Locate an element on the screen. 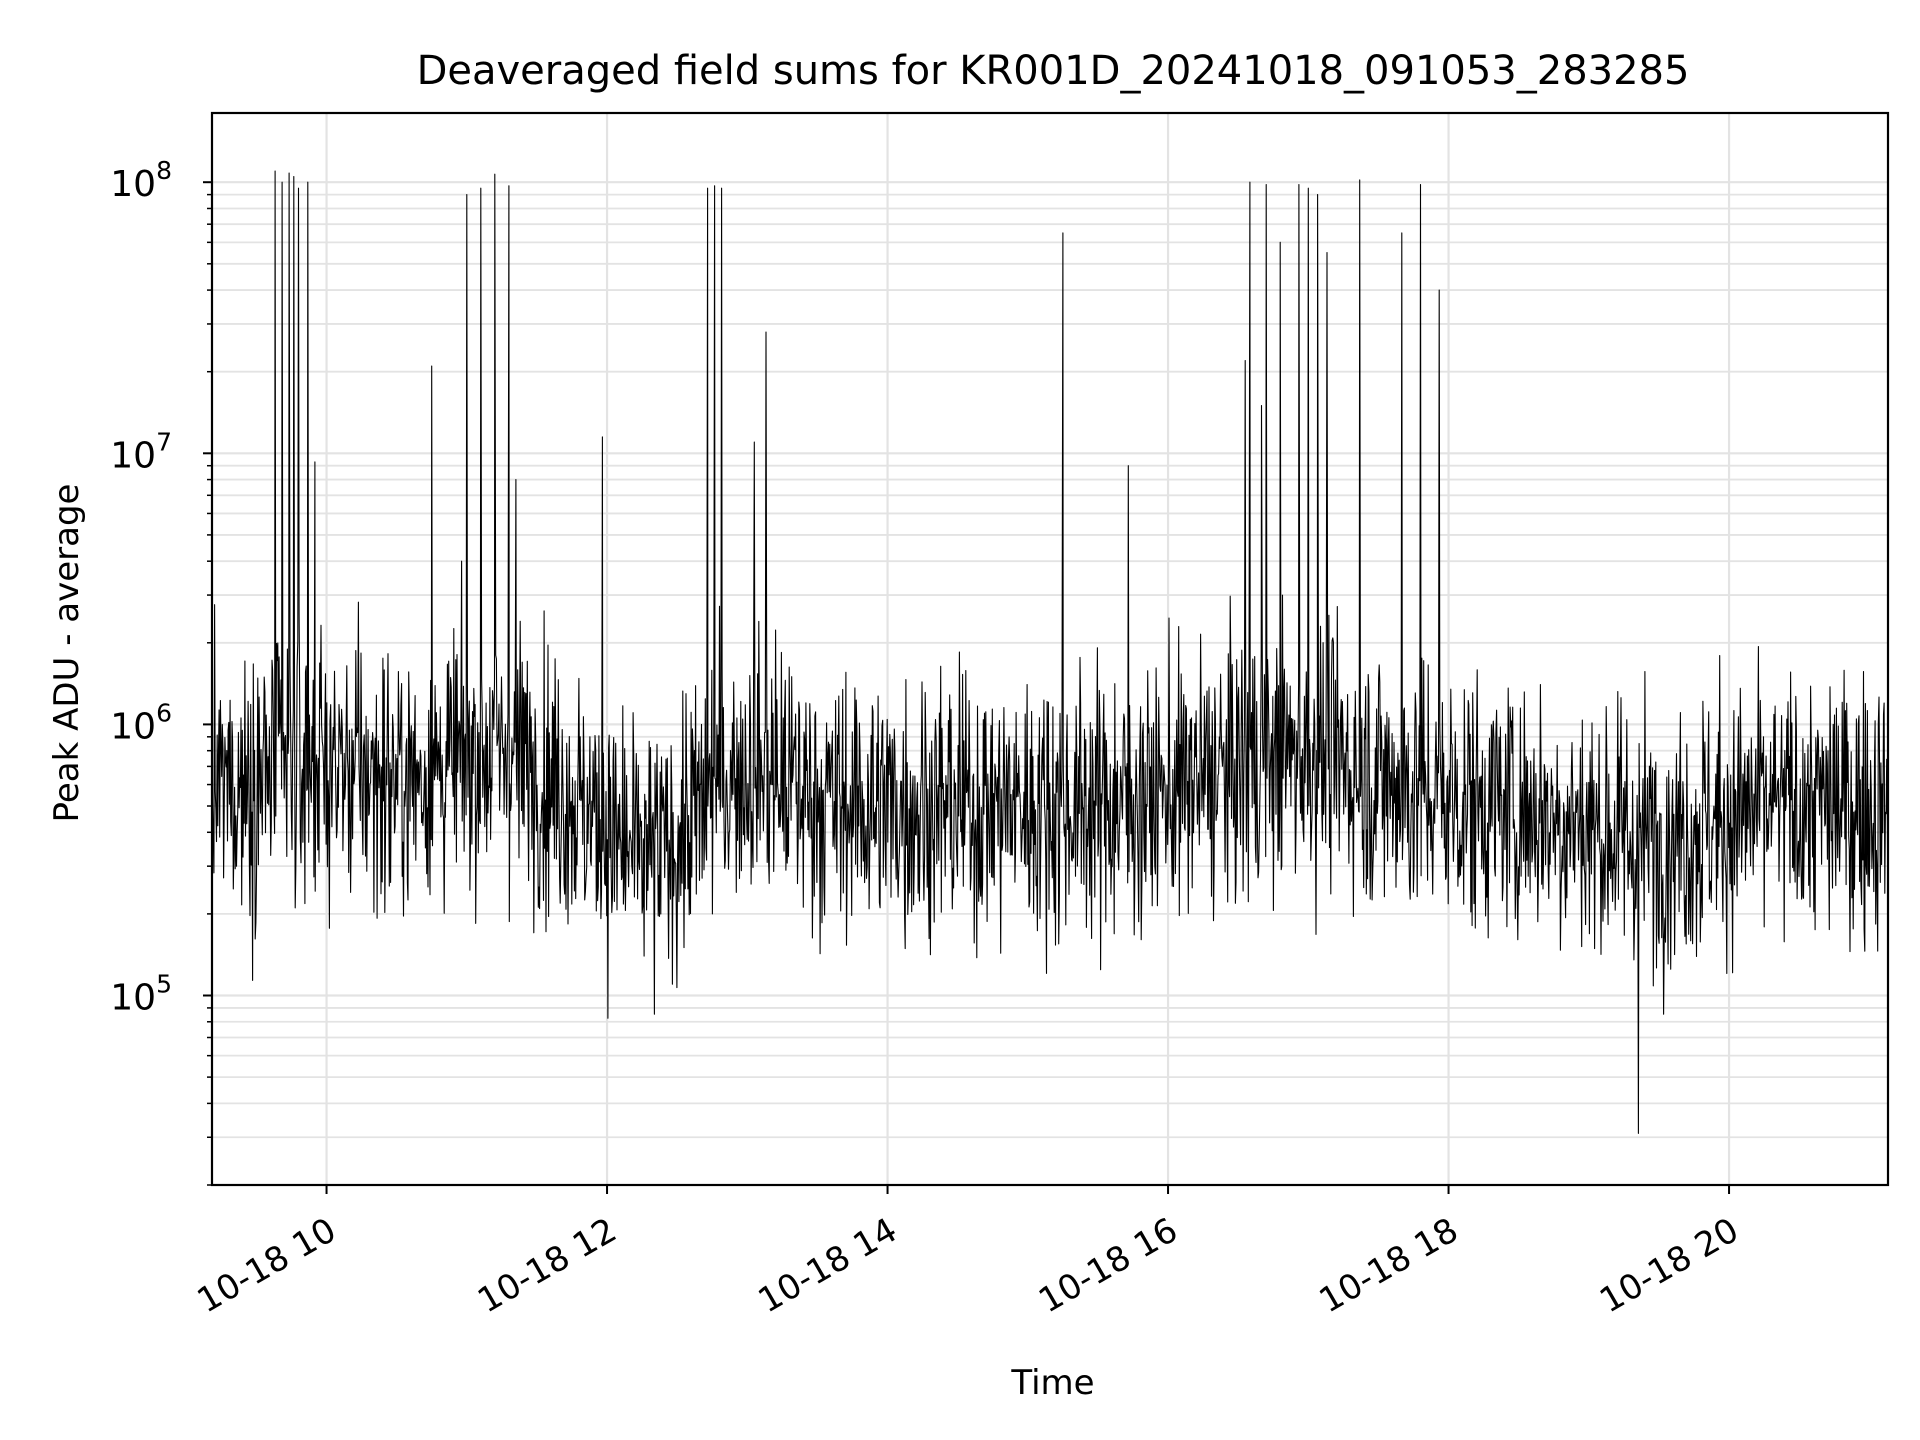  y-tick-exponent: 8 is located at coordinates (164, 170).